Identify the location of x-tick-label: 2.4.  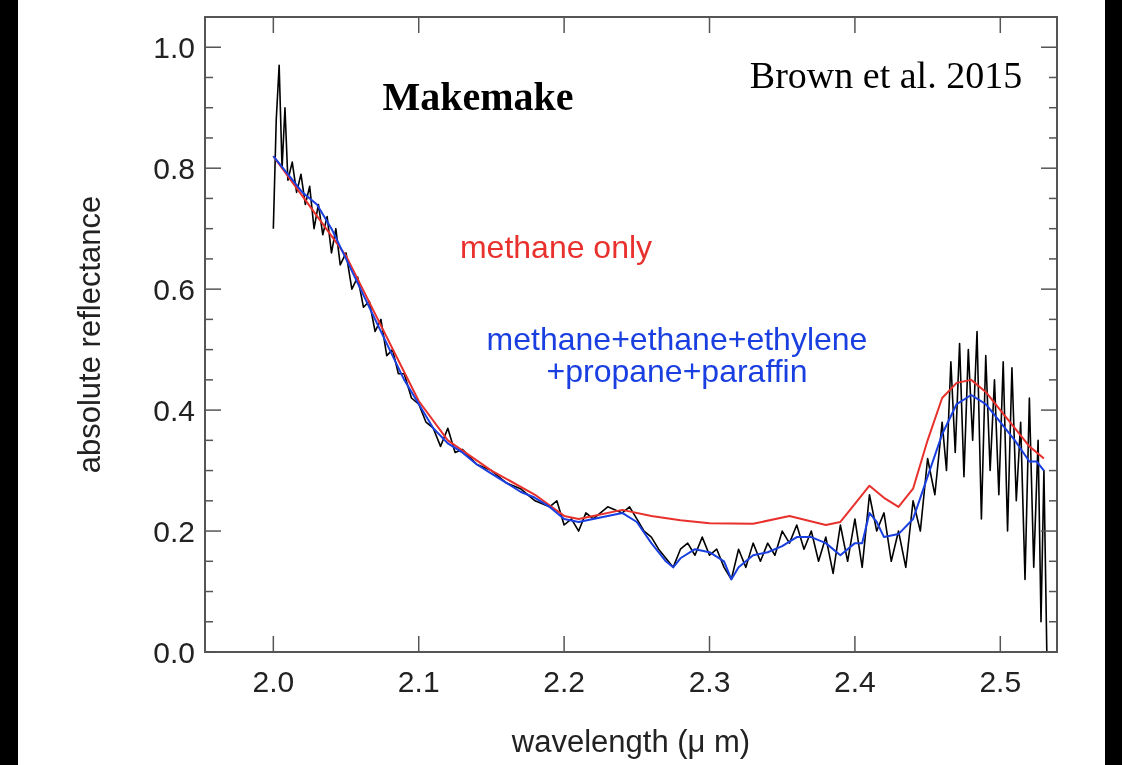
(855, 681).